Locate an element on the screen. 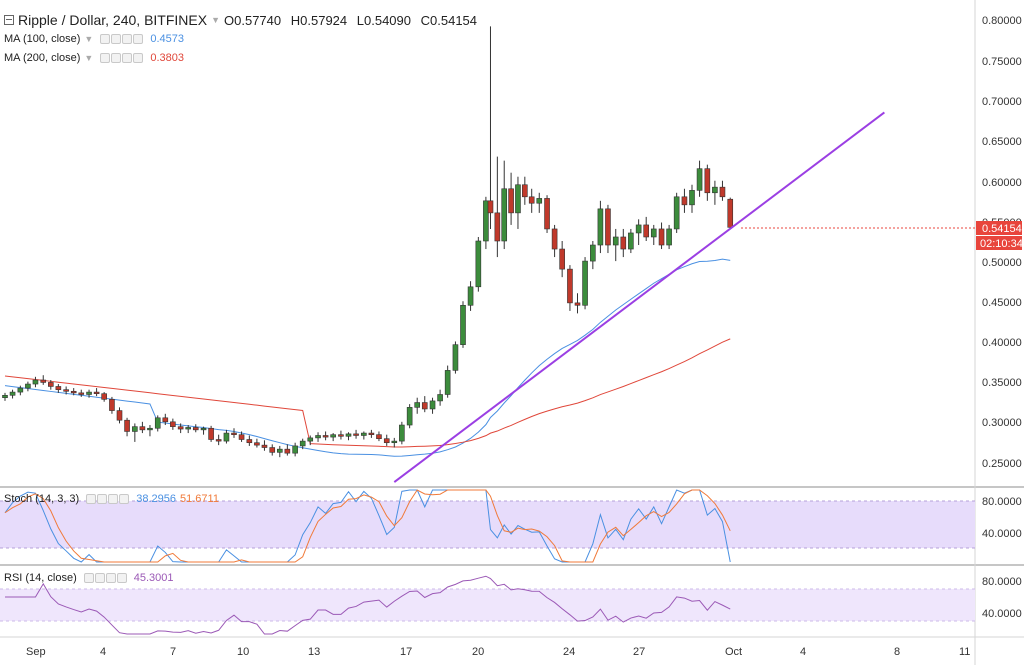 Image resolution: width=1024 pixels, height=670 pixels. price-tick: 0.45000 is located at coordinates (1002, 303).